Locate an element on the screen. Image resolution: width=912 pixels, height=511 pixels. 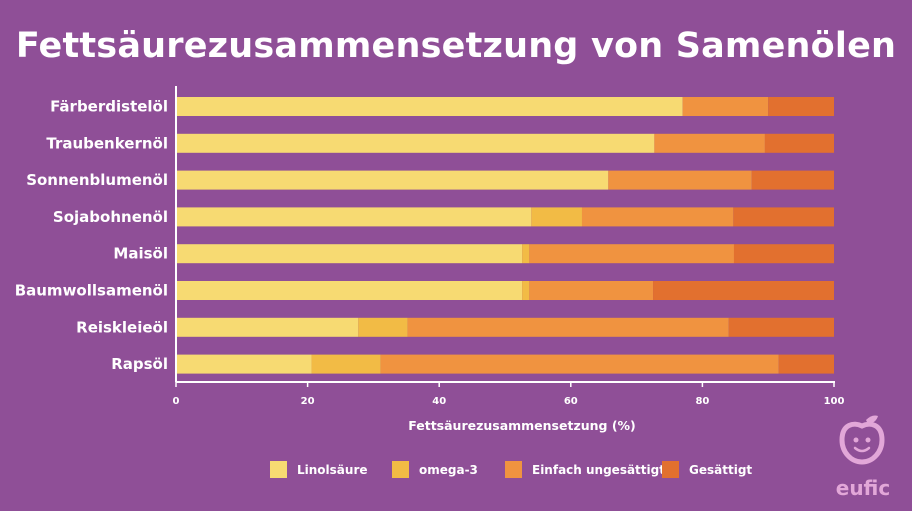
category-label: Färberdistelöl is located at coordinates (109, 107).